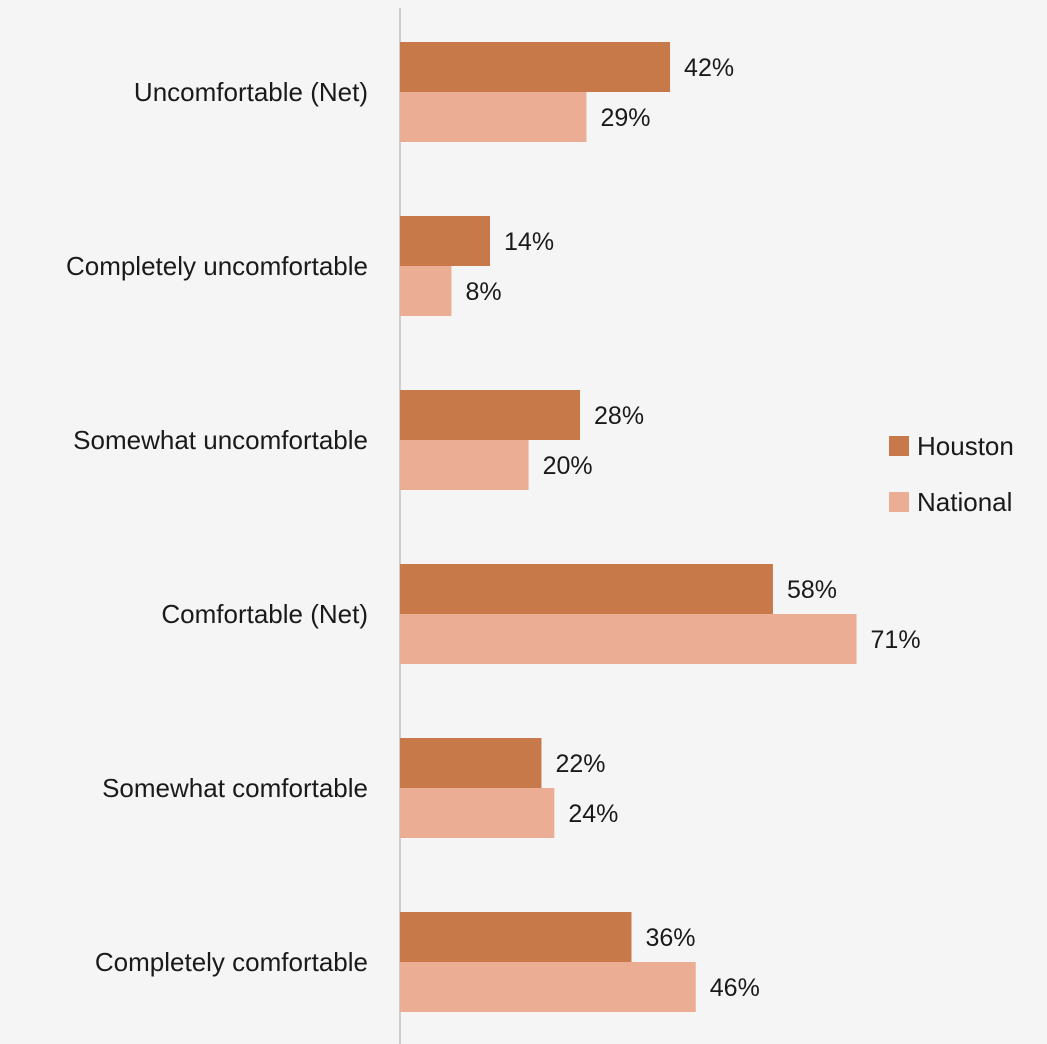  I want to click on legend-label: Houston, so click(965, 446).